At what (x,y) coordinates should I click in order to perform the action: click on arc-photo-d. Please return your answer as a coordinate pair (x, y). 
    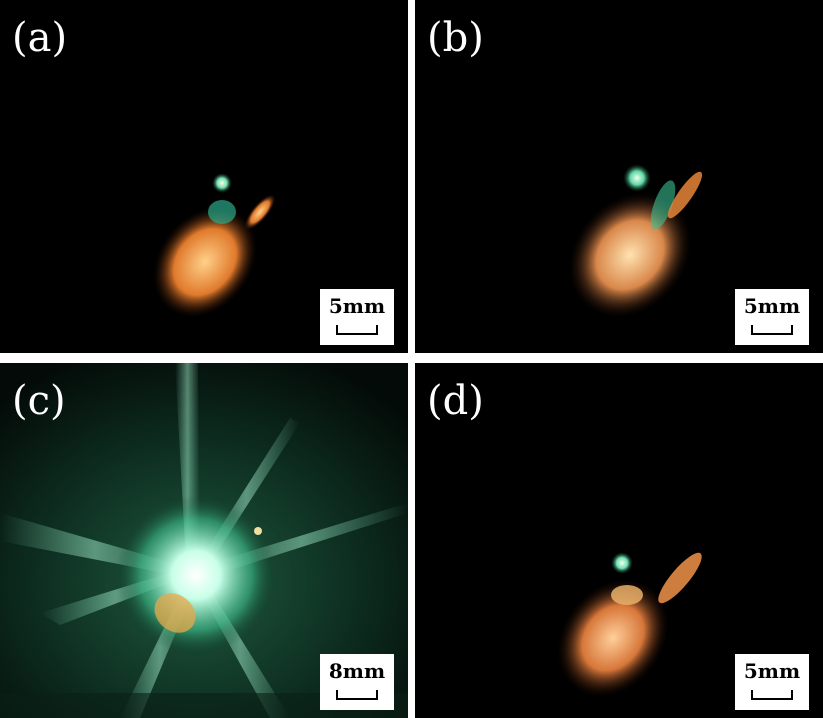
    Looking at the image, I should click on (629, 625).